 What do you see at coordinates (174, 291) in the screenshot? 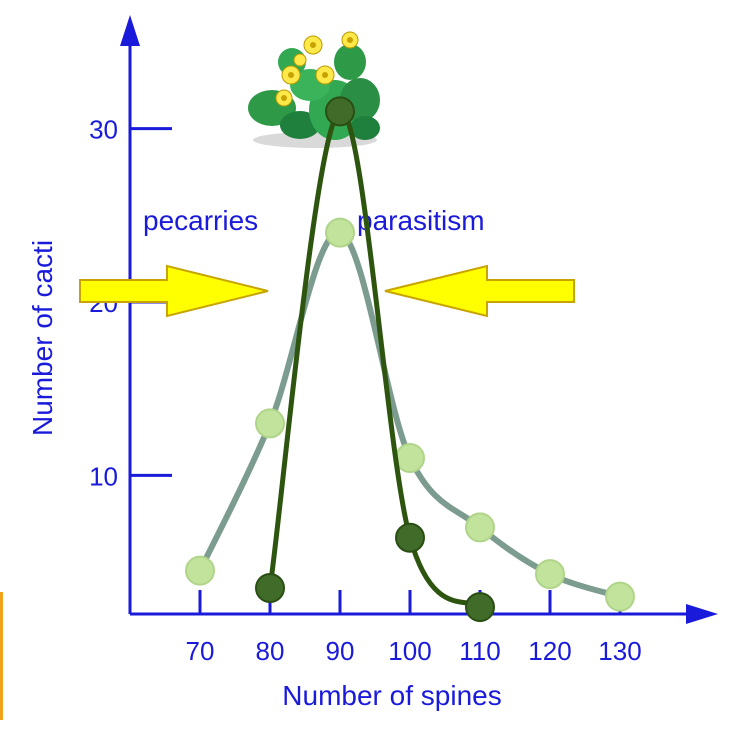
I see `arrow-right-icon` at bounding box center [174, 291].